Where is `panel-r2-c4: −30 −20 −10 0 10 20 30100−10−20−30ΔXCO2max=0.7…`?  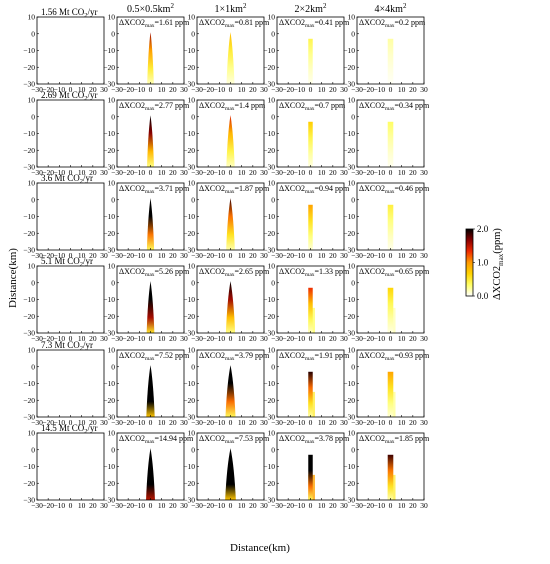
panel-r2-c4: −30 −20 −10 0 10 20 30100−10−20−30ΔXCO2max=0.7… is located at coordinates (305, 137).